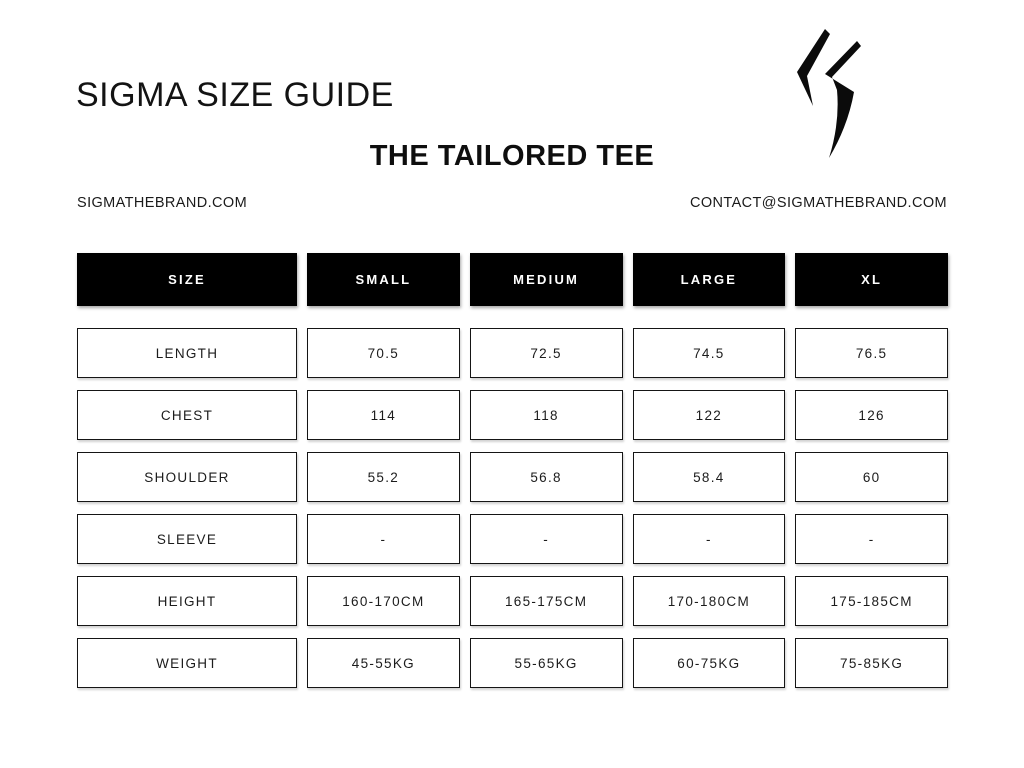 The height and width of the screenshot is (768, 1024). Describe the element at coordinates (871, 353) in the screenshot. I see `size-value-cell: 76.5` at that location.